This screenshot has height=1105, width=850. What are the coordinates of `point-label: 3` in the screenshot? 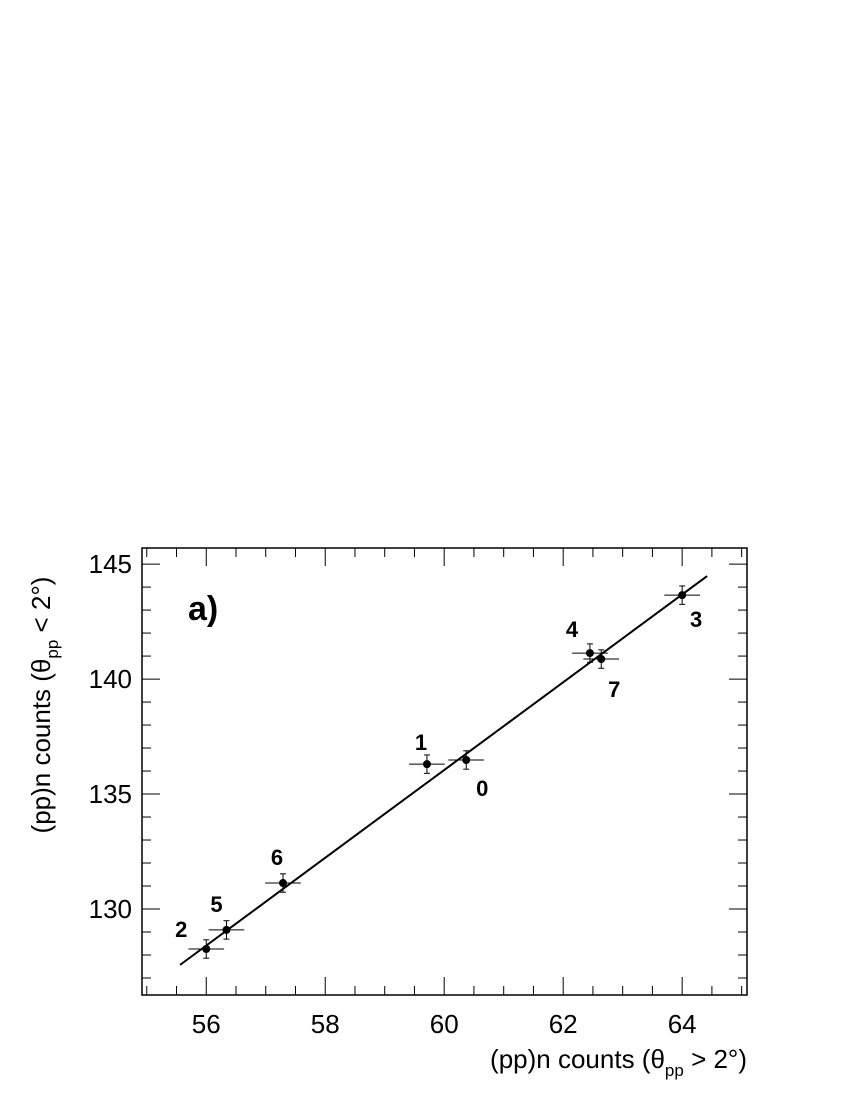 It's located at (696, 619).